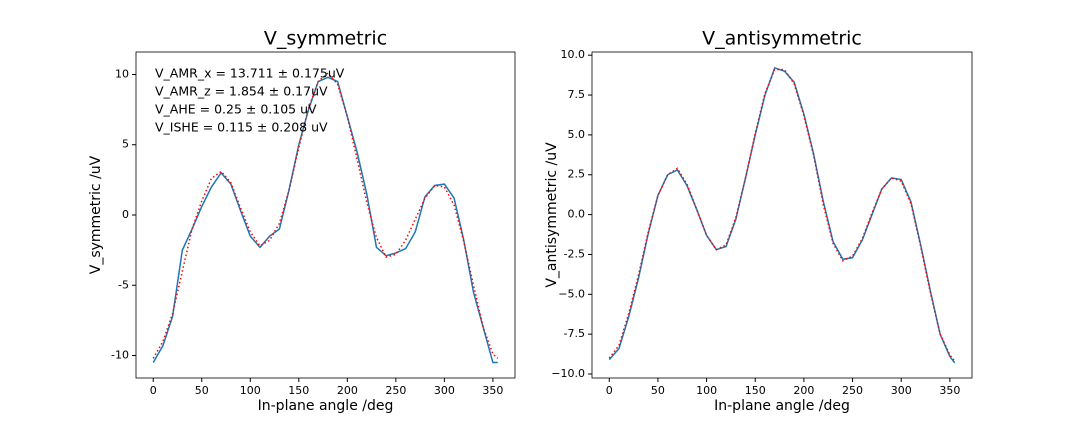 This screenshot has height=432, width=1080. What do you see at coordinates (568, 373) in the screenshot?
I see `y-tick-label: −10.0` at bounding box center [568, 373].